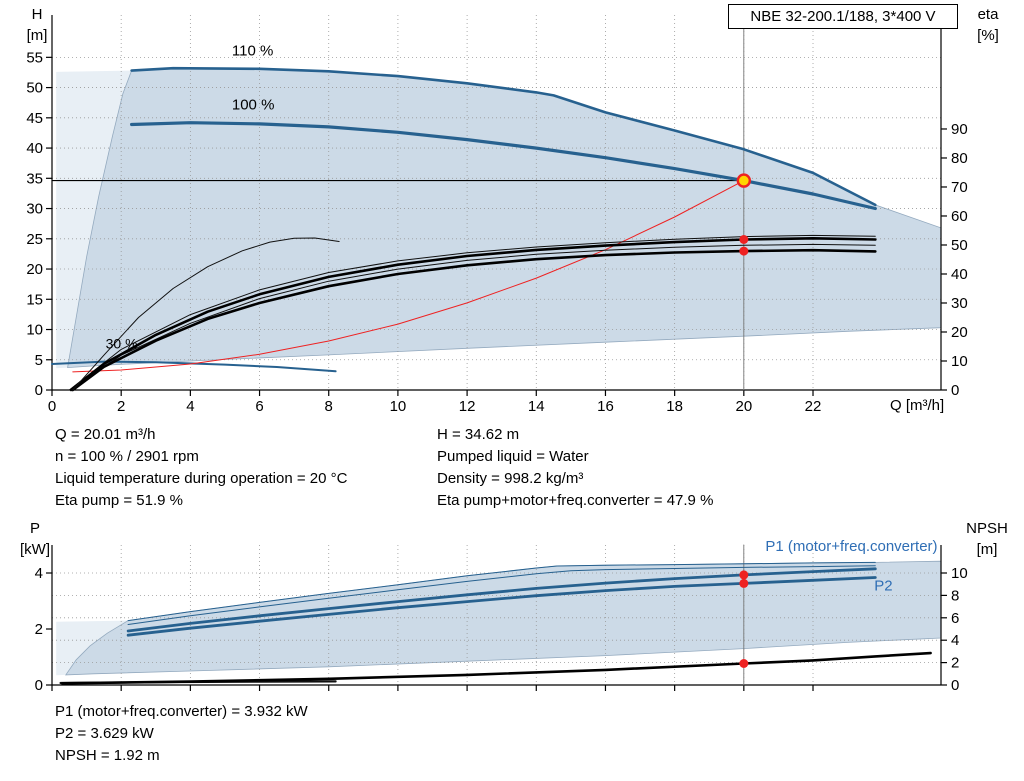 The height and width of the screenshot is (781, 1024). What do you see at coordinates (987, 528) in the screenshot?
I see `npsh-axis-symbol: NPSH` at bounding box center [987, 528].